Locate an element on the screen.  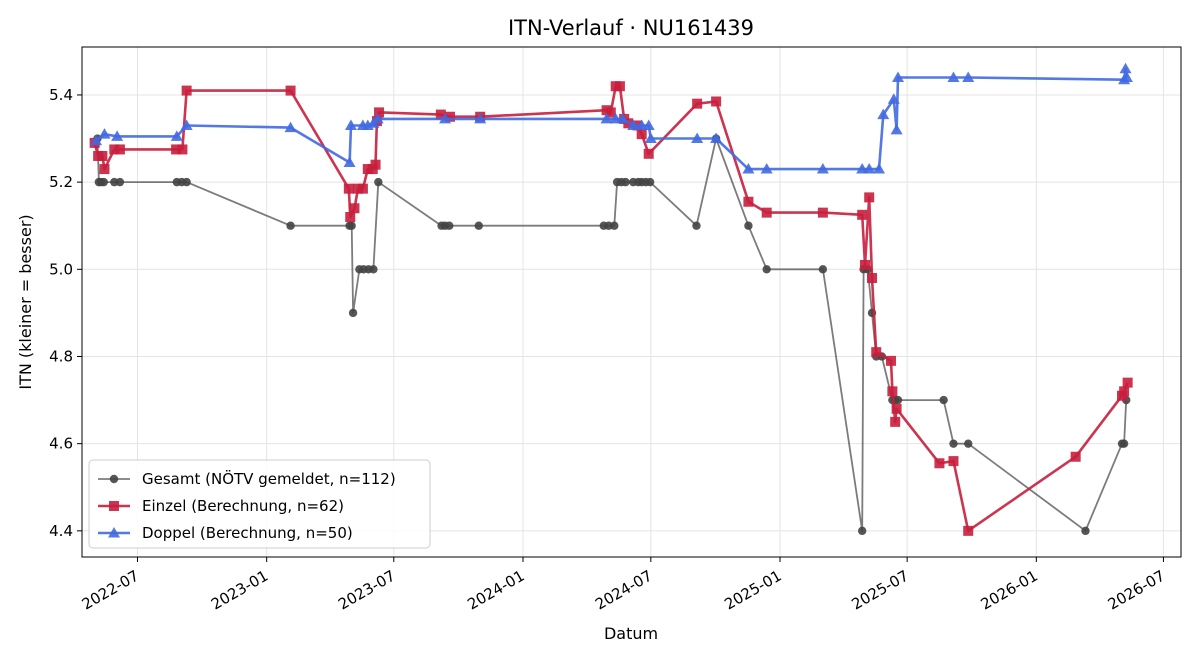
legend-label: Gesamt (NÖTV gemeldet, n=112) is located at coordinates (269, 478).